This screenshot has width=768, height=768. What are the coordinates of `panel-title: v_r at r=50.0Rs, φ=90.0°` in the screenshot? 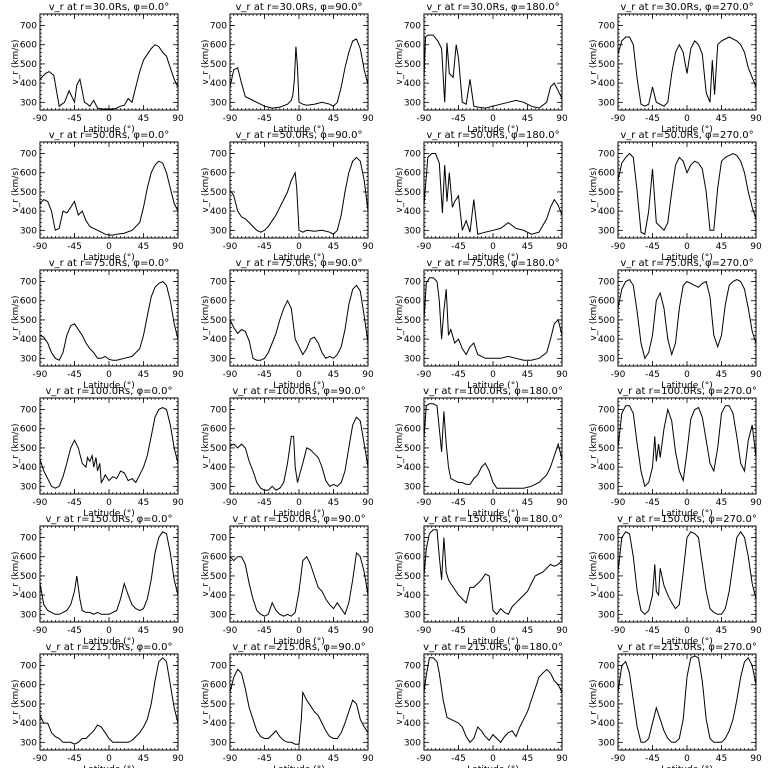 It's located at (299, 135).